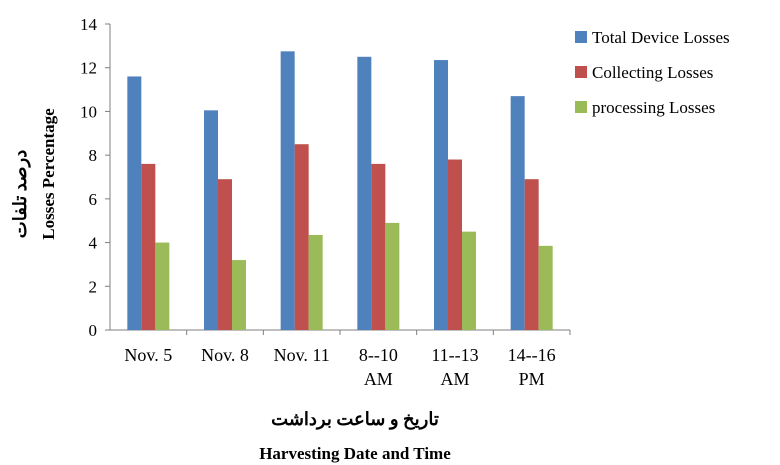 The width and height of the screenshot is (780, 465). I want to click on y-tick-label: 12, so click(88, 68).